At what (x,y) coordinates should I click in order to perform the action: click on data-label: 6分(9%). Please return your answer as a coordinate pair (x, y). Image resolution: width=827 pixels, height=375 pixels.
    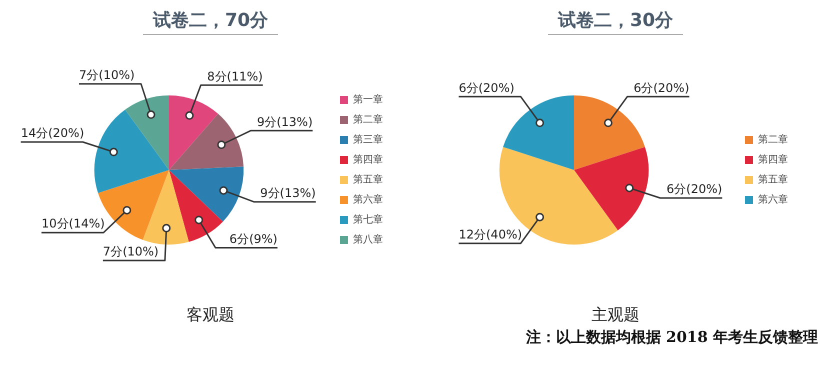
    Looking at the image, I should click on (253, 239).